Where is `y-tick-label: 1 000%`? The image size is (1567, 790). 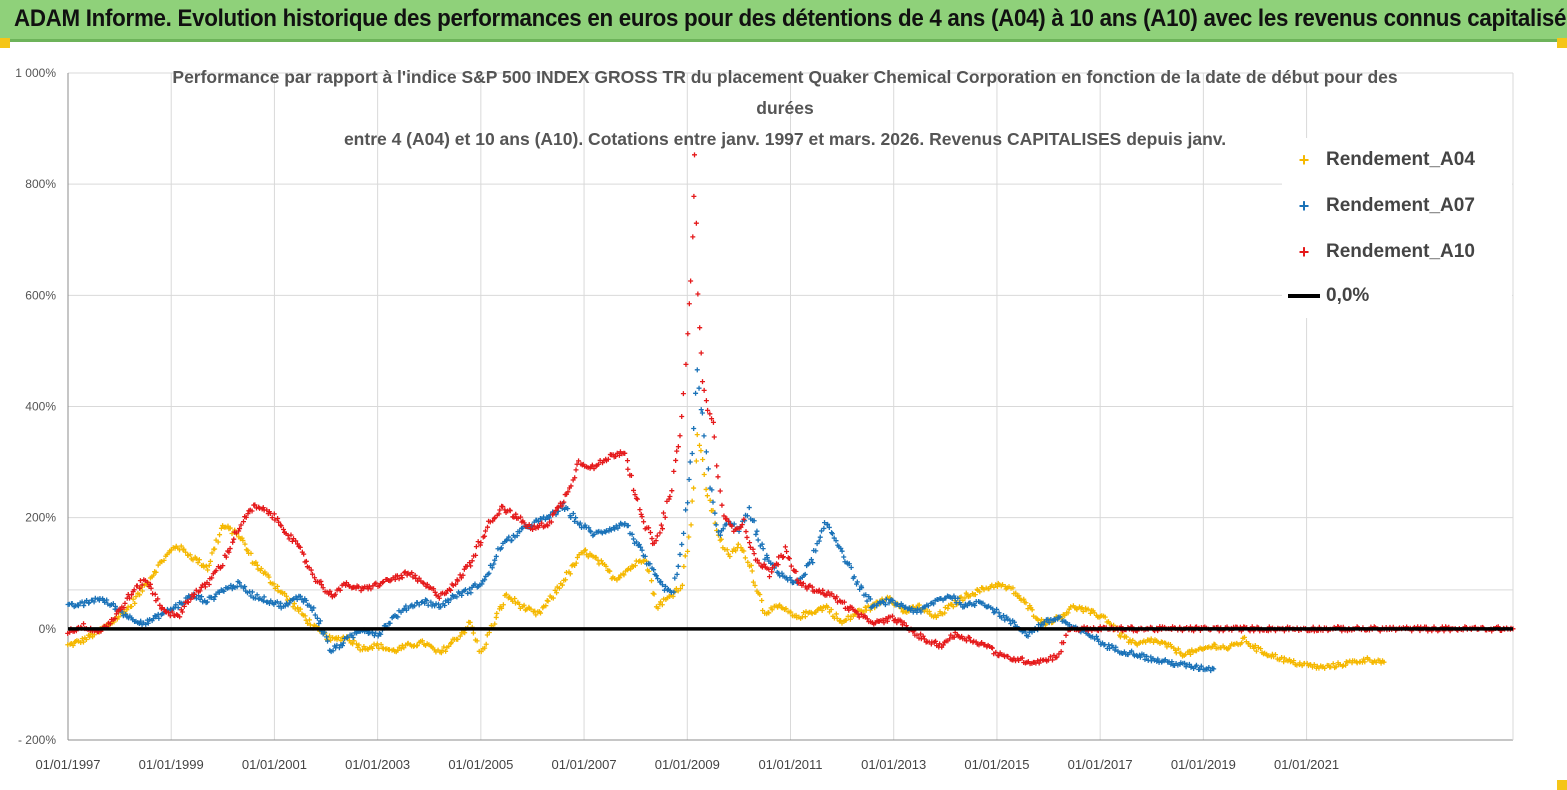
y-tick-label: 1 000% is located at coordinates (35, 73).